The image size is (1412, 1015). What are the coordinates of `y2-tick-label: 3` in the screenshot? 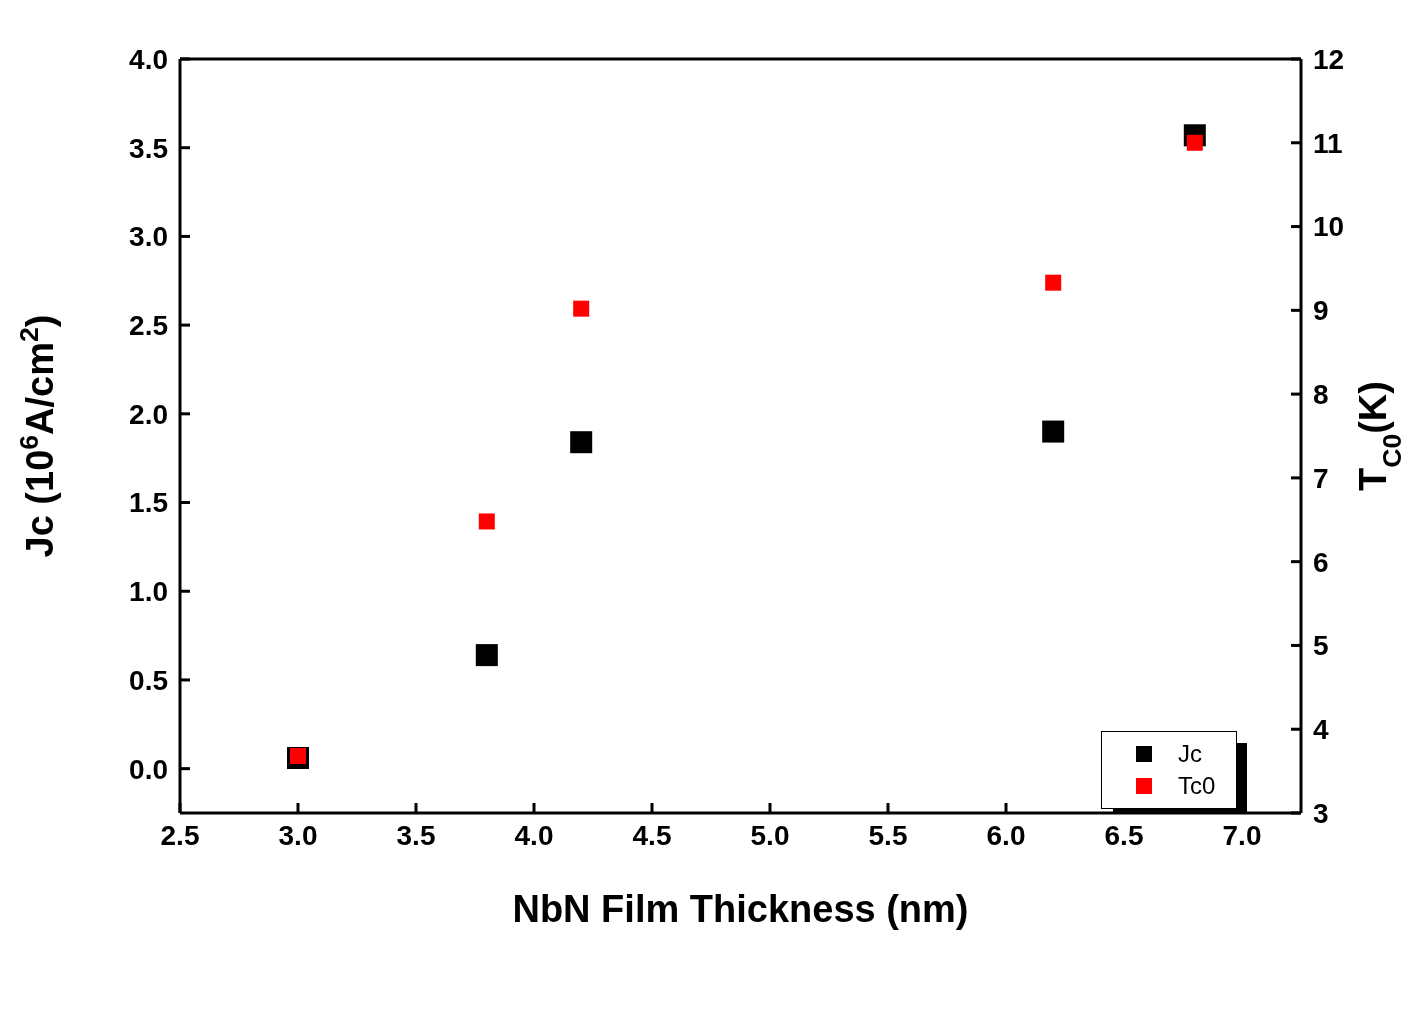 It's located at (1321, 813).